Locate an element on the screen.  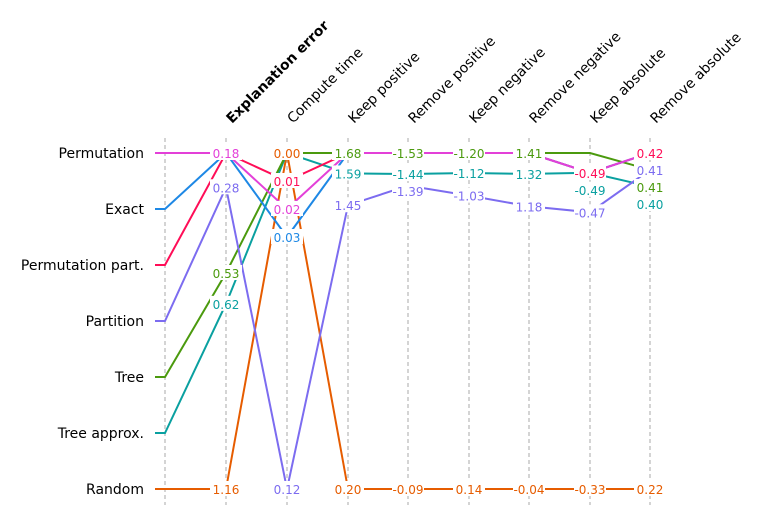
data-label: 1.16 is located at coordinates (226, 490).